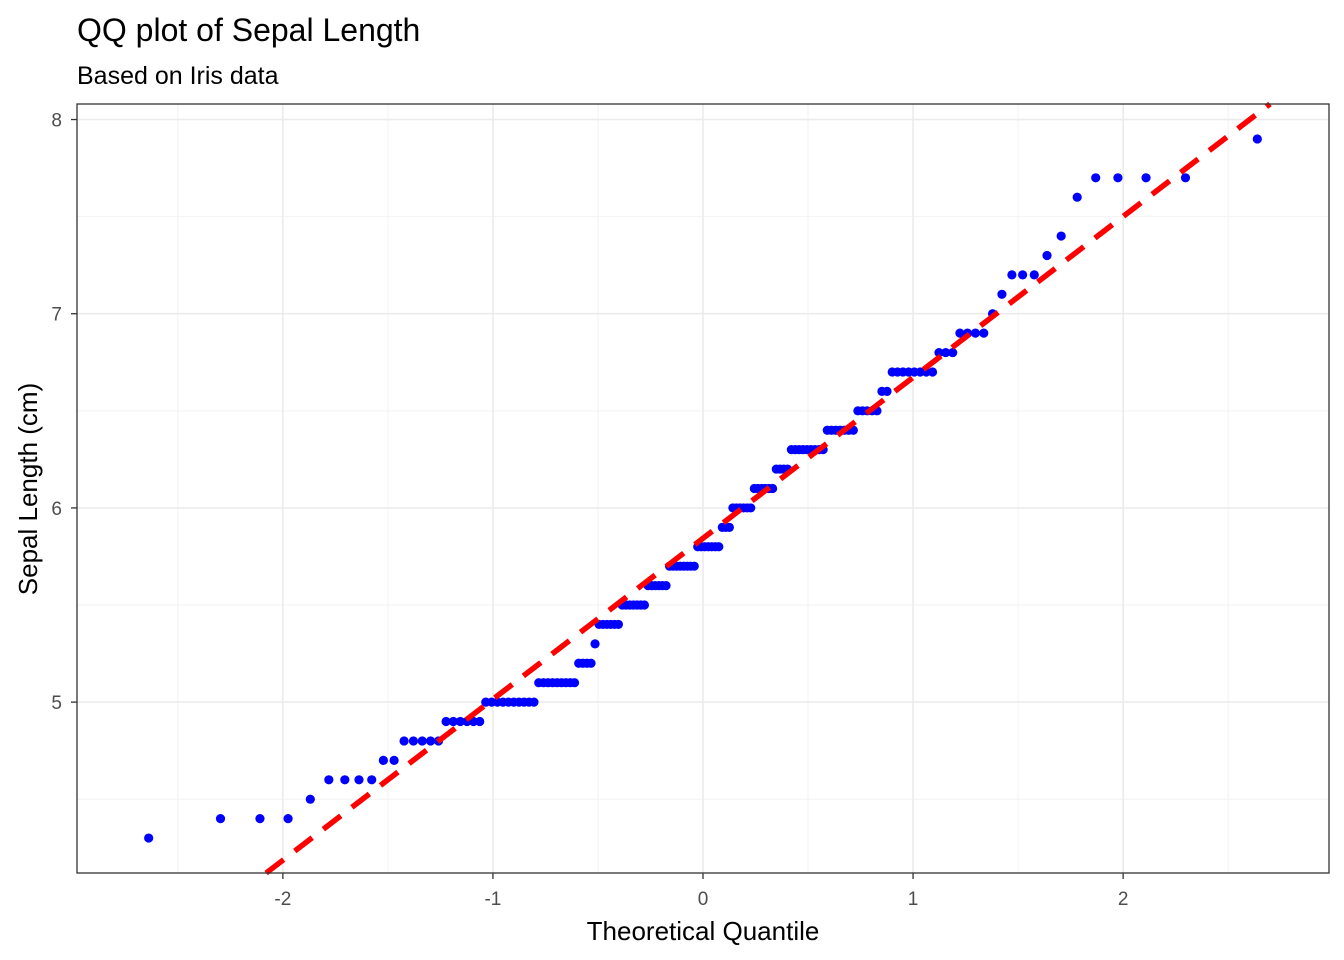 The width and height of the screenshot is (1344, 960). What do you see at coordinates (248, 30) in the screenshot?
I see `chart-title: QQ plot of Sepal Length` at bounding box center [248, 30].